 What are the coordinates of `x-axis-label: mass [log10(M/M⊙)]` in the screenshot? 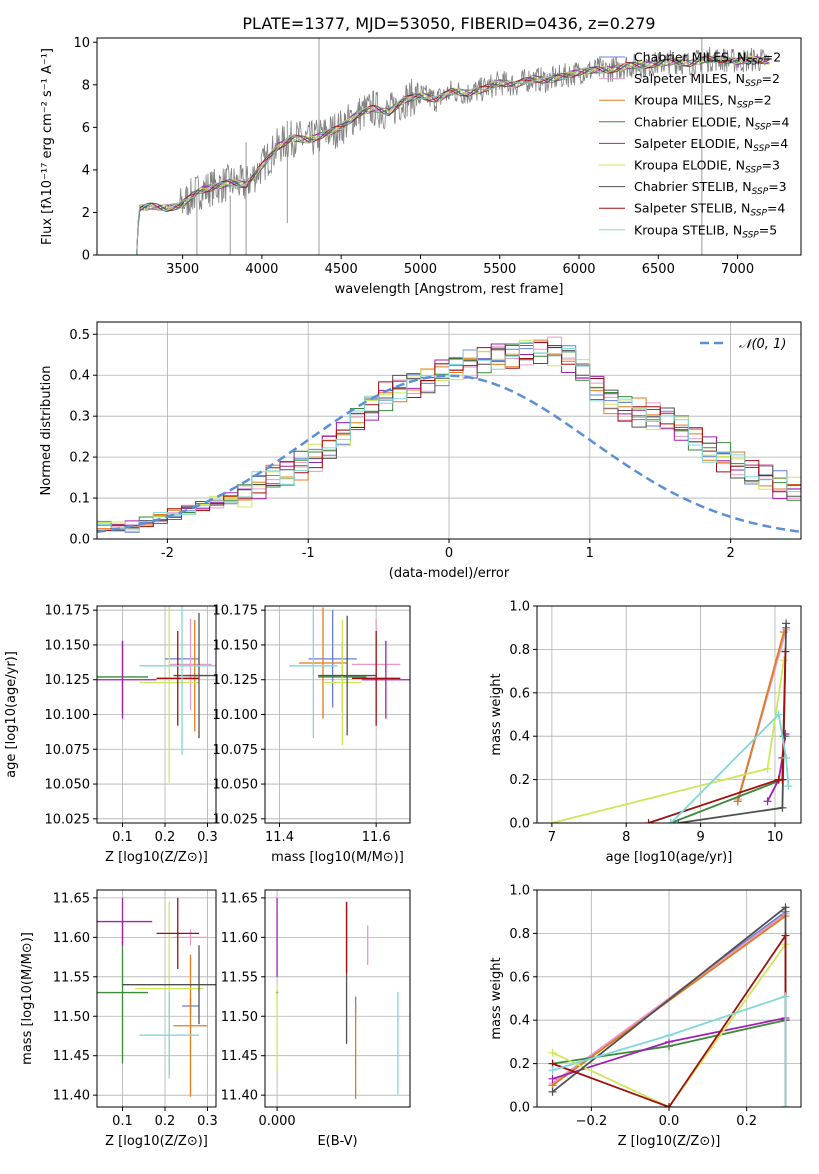 It's located at (337, 857).